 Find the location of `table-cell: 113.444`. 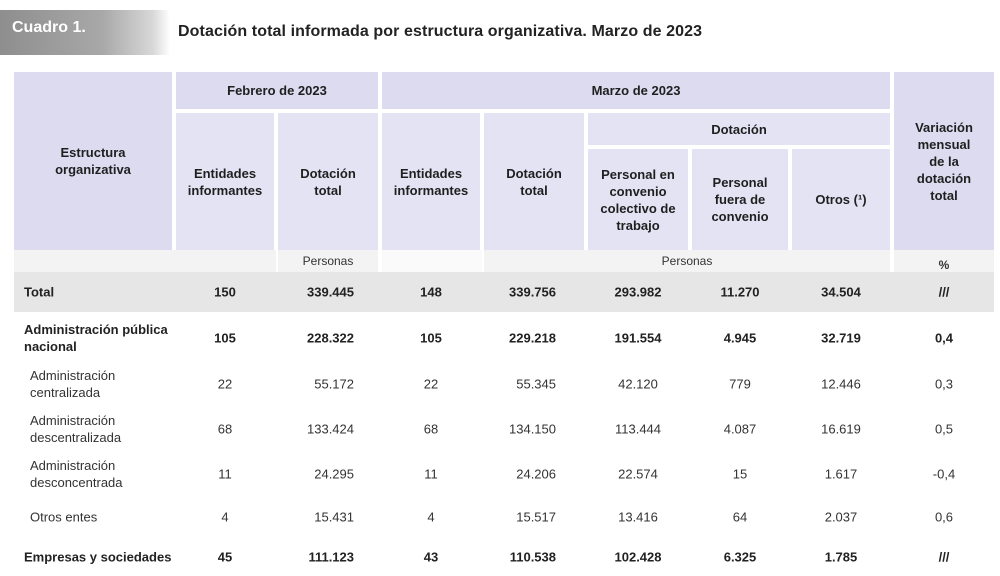

table-cell: 113.444 is located at coordinates (638, 429).